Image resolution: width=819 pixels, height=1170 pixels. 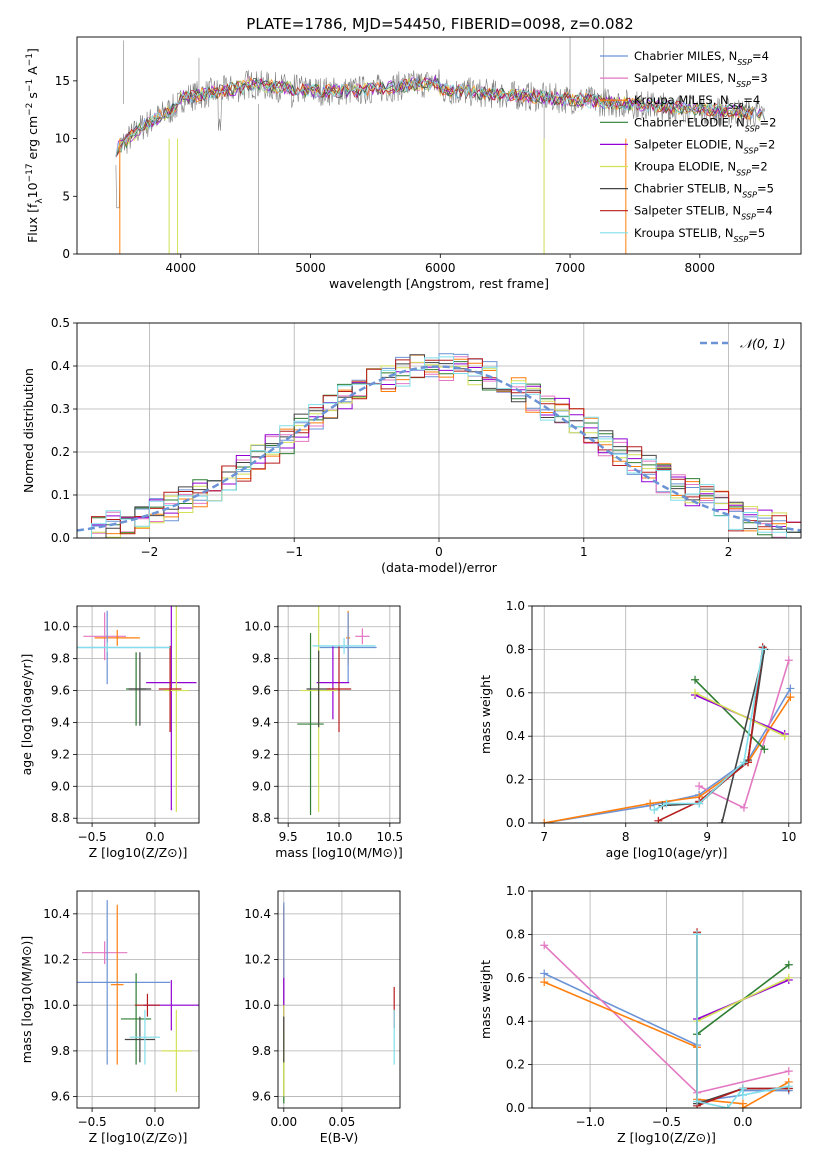 What do you see at coordinates (60, 323) in the screenshot?
I see `y-tick-label: 0.5` at bounding box center [60, 323].